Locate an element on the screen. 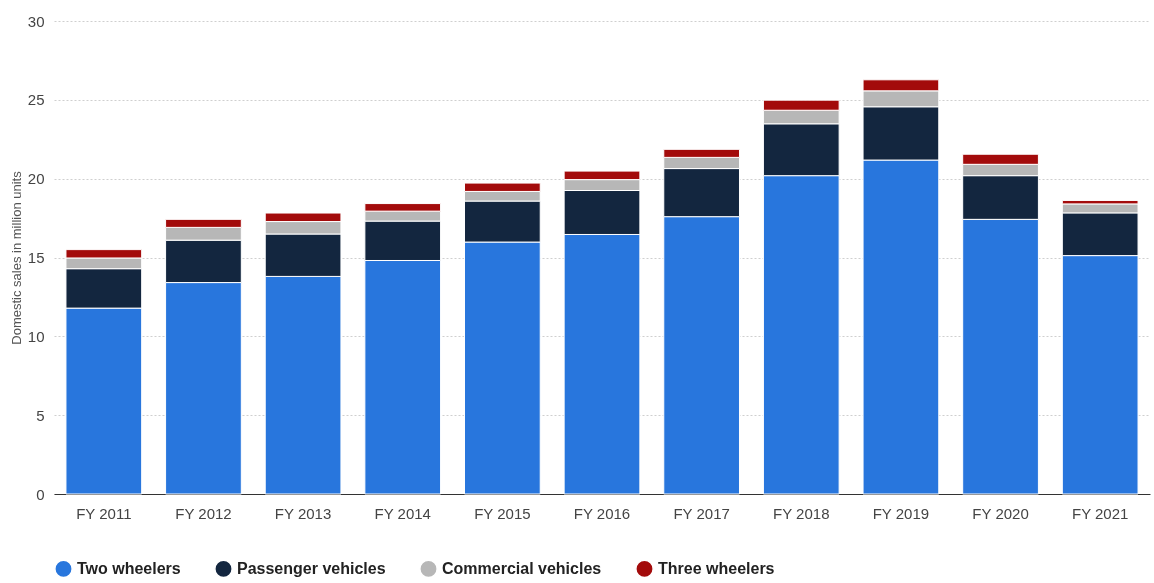  y-tick-label: 15 is located at coordinates (36, 257).